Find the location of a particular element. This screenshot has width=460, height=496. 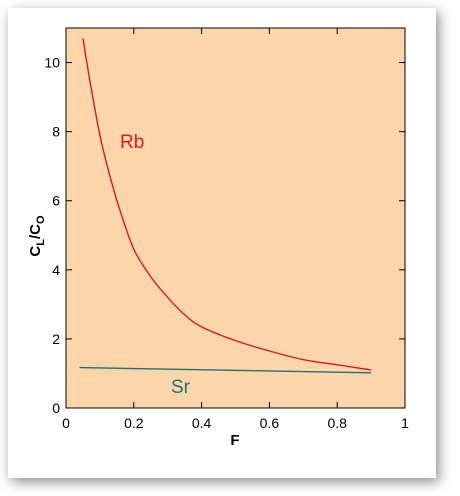

series-label-sr: Sr is located at coordinates (181, 387).